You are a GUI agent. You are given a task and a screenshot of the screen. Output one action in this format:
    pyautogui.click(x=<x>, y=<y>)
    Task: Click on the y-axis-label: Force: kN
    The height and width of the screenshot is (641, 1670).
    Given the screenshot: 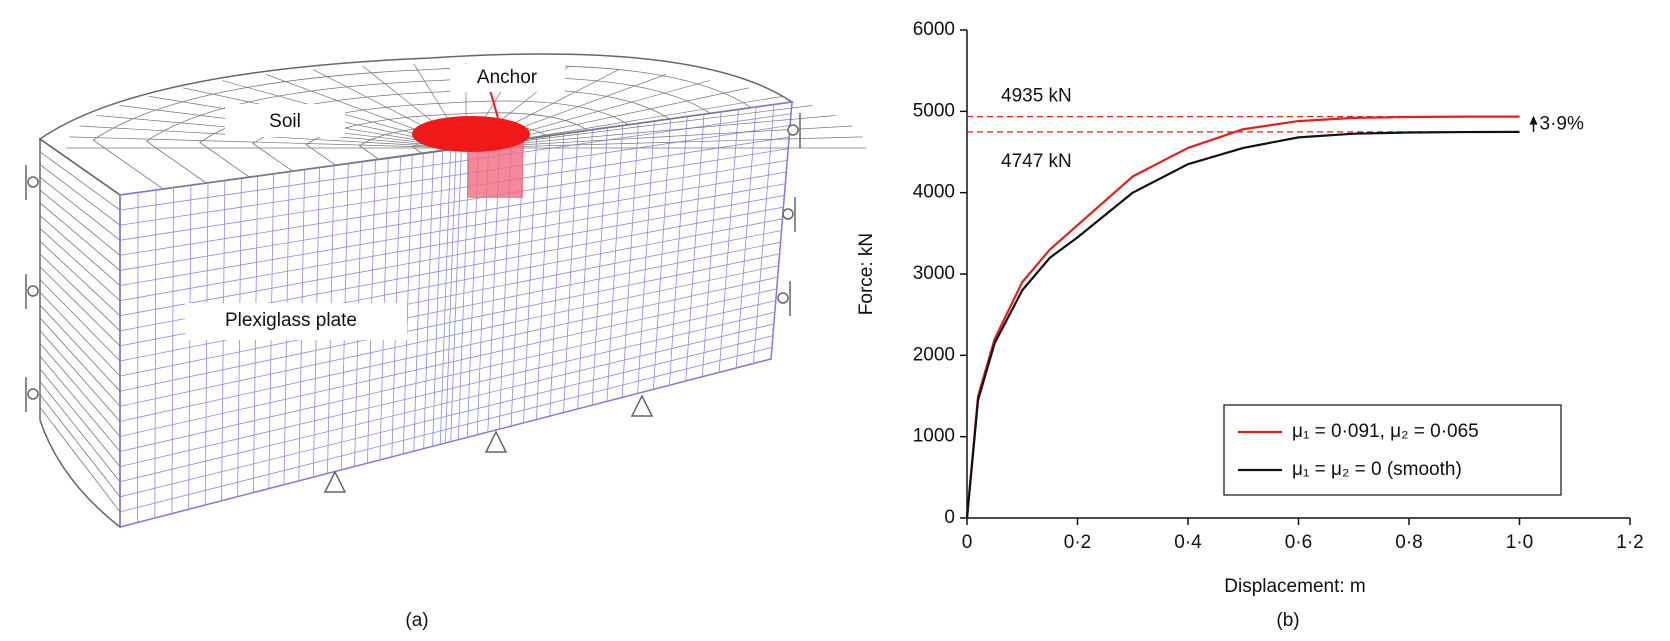 What is the action you would take?
    pyautogui.click(x=866, y=274)
    